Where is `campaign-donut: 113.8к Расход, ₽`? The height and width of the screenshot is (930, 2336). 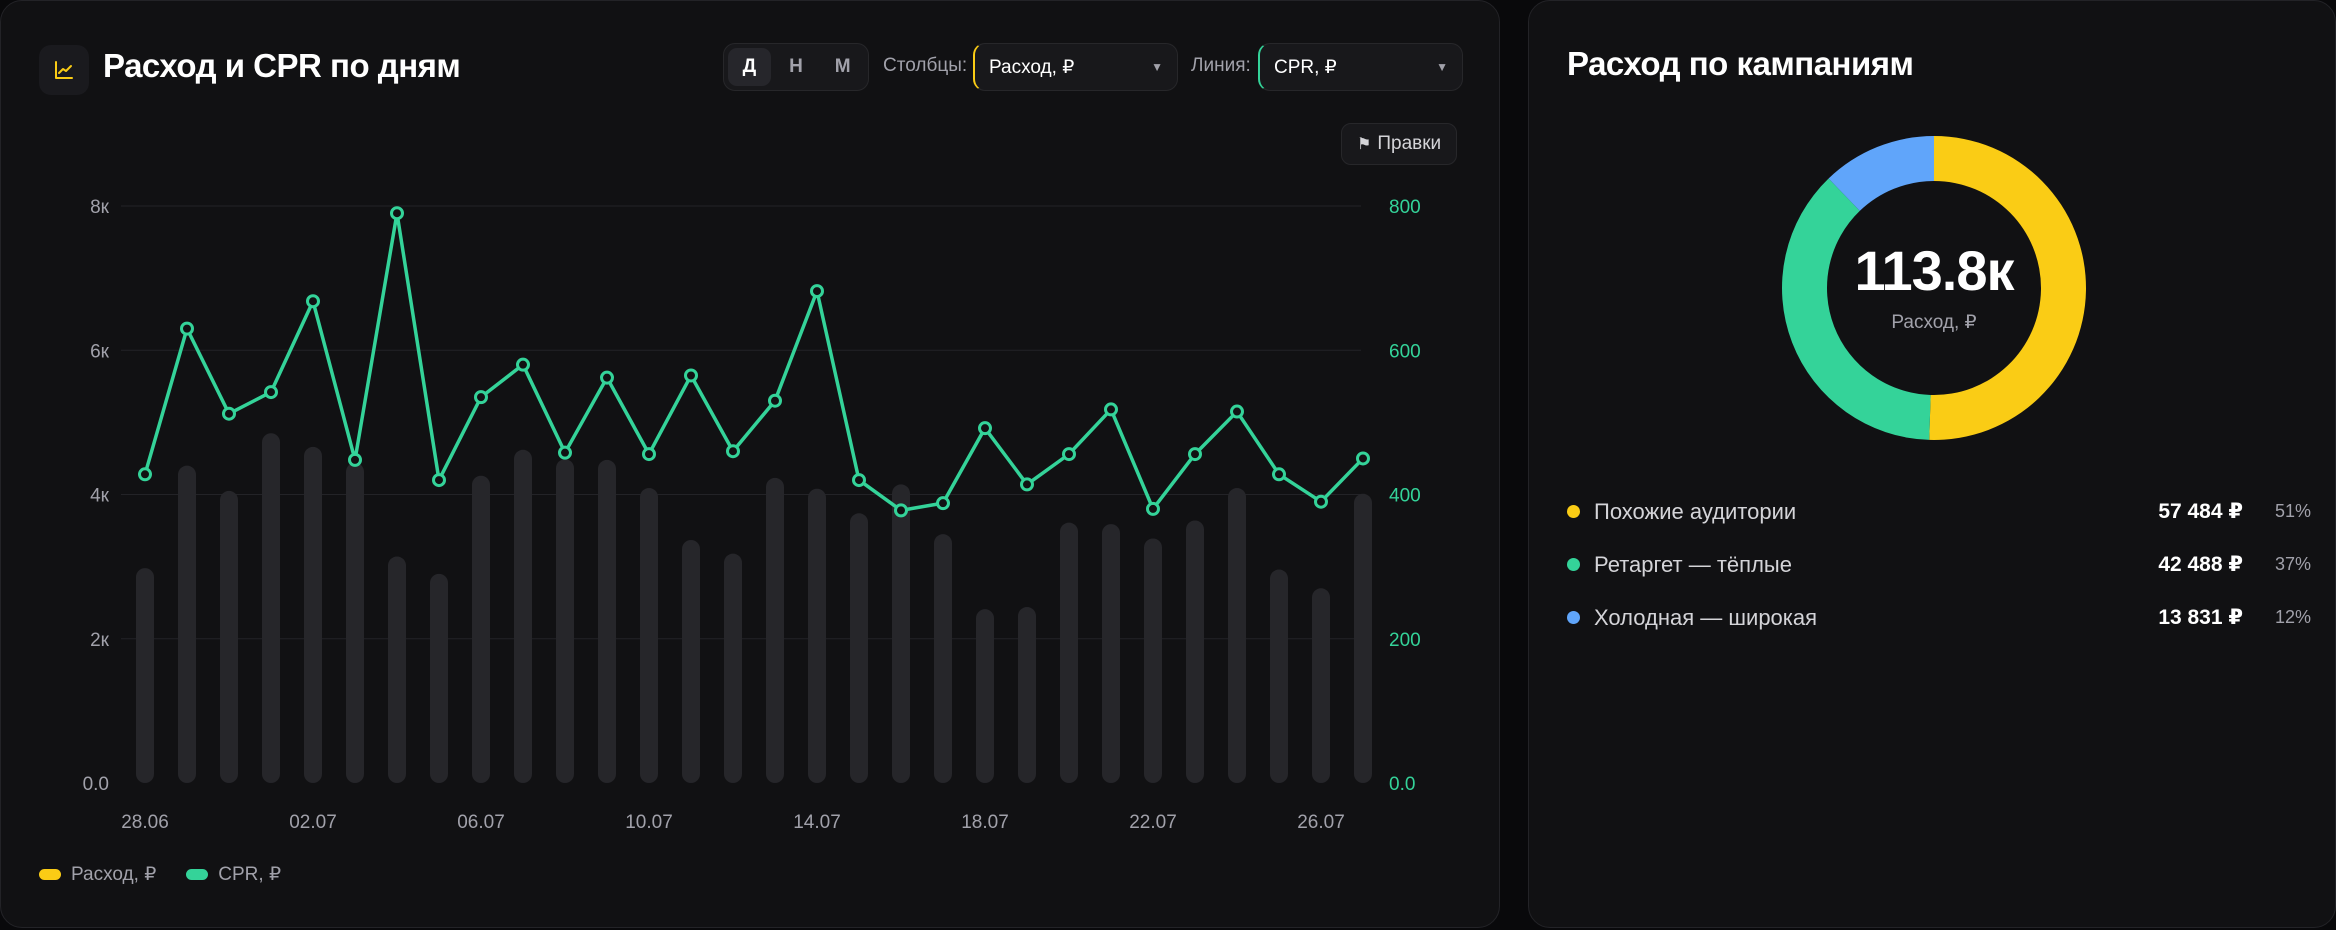
campaign-donut: 113.8к Расход, ₽ is located at coordinates (1934, 288).